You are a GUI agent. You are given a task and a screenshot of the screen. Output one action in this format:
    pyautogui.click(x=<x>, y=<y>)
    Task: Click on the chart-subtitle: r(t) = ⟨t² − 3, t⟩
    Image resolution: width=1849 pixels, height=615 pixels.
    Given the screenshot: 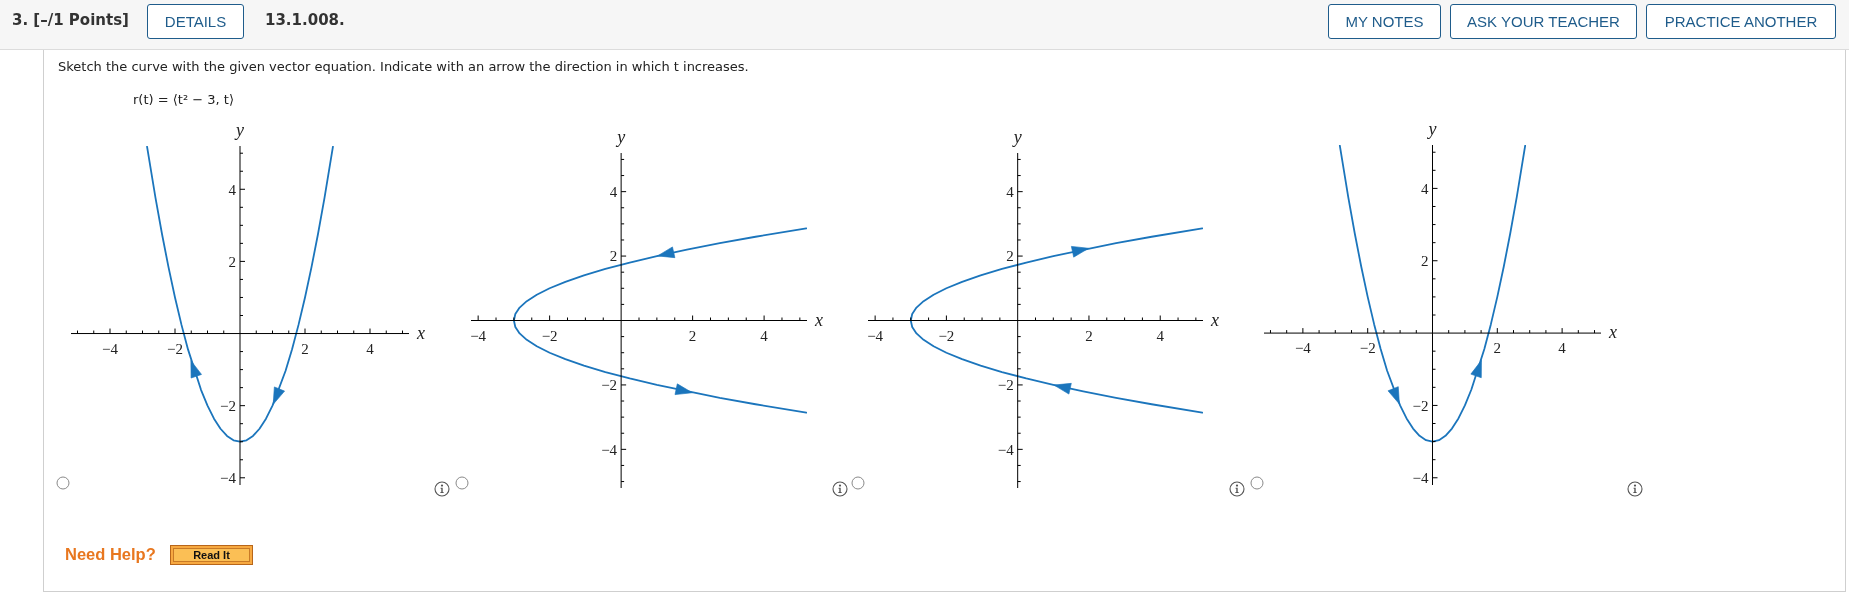 What is the action you would take?
    pyautogui.click(x=183, y=99)
    